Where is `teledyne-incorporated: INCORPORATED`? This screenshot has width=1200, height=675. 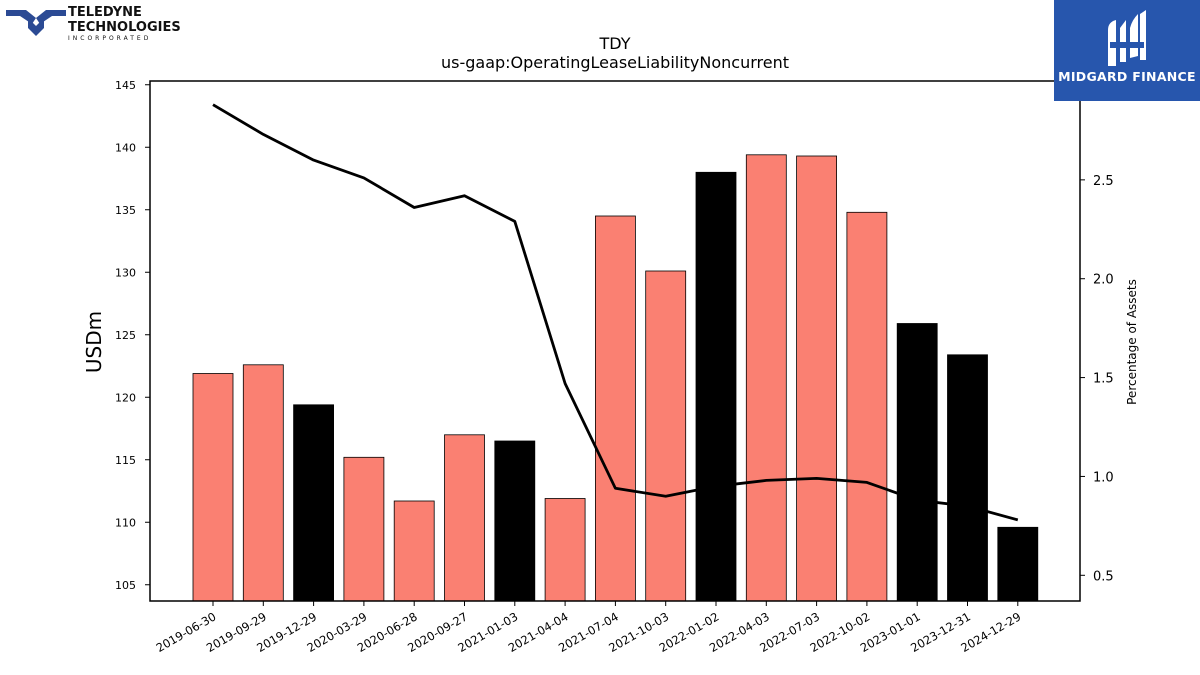 teledyne-incorporated: INCORPORATED is located at coordinates (110, 38).